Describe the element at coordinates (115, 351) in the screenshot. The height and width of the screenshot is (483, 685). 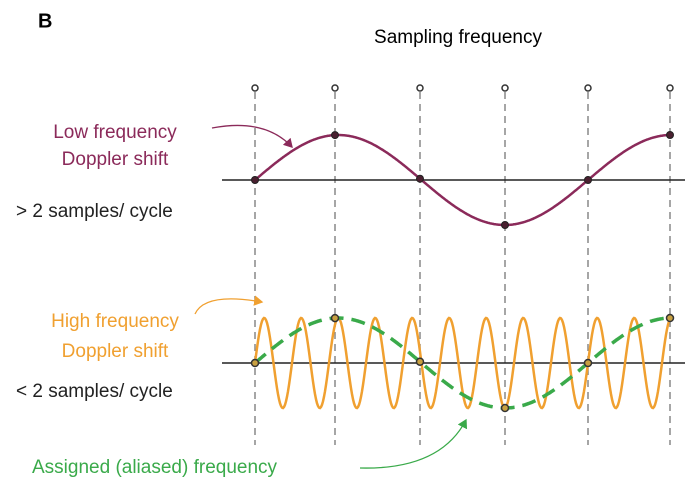
I see `bottom-label-line: Doppler shift` at that location.